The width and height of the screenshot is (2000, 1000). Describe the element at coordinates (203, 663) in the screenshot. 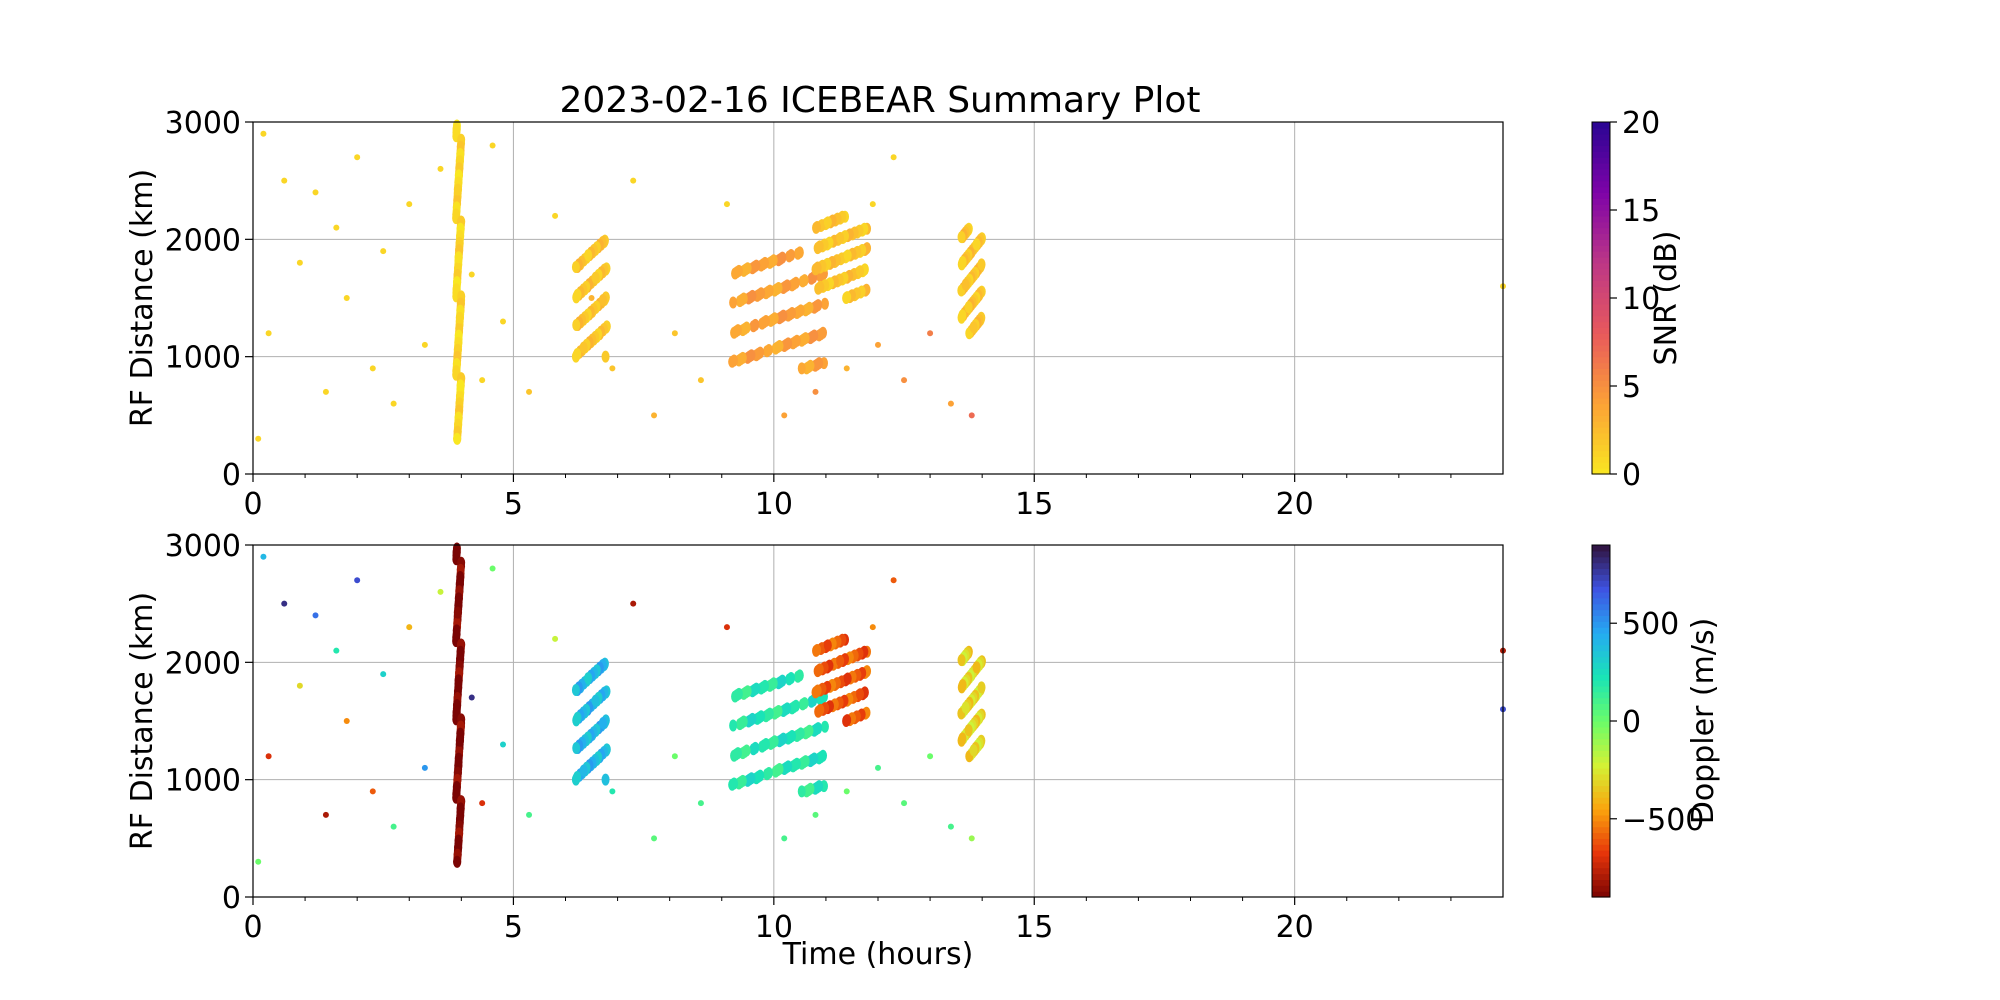

I see `y-tick-label: 2000` at that location.